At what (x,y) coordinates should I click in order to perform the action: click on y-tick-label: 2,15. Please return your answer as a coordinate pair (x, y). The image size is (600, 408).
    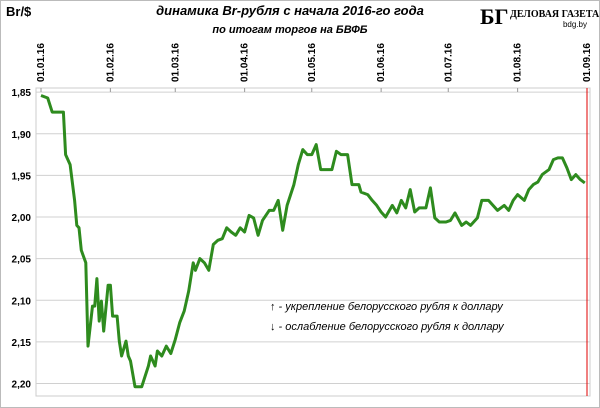
    Looking at the image, I should click on (22, 343).